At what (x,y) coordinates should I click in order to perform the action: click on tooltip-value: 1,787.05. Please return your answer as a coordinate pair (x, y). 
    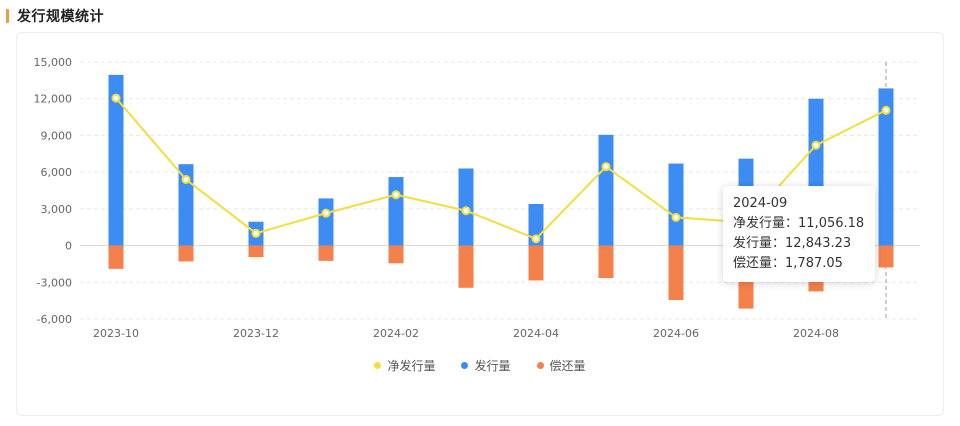
    Looking at the image, I should click on (814, 263).